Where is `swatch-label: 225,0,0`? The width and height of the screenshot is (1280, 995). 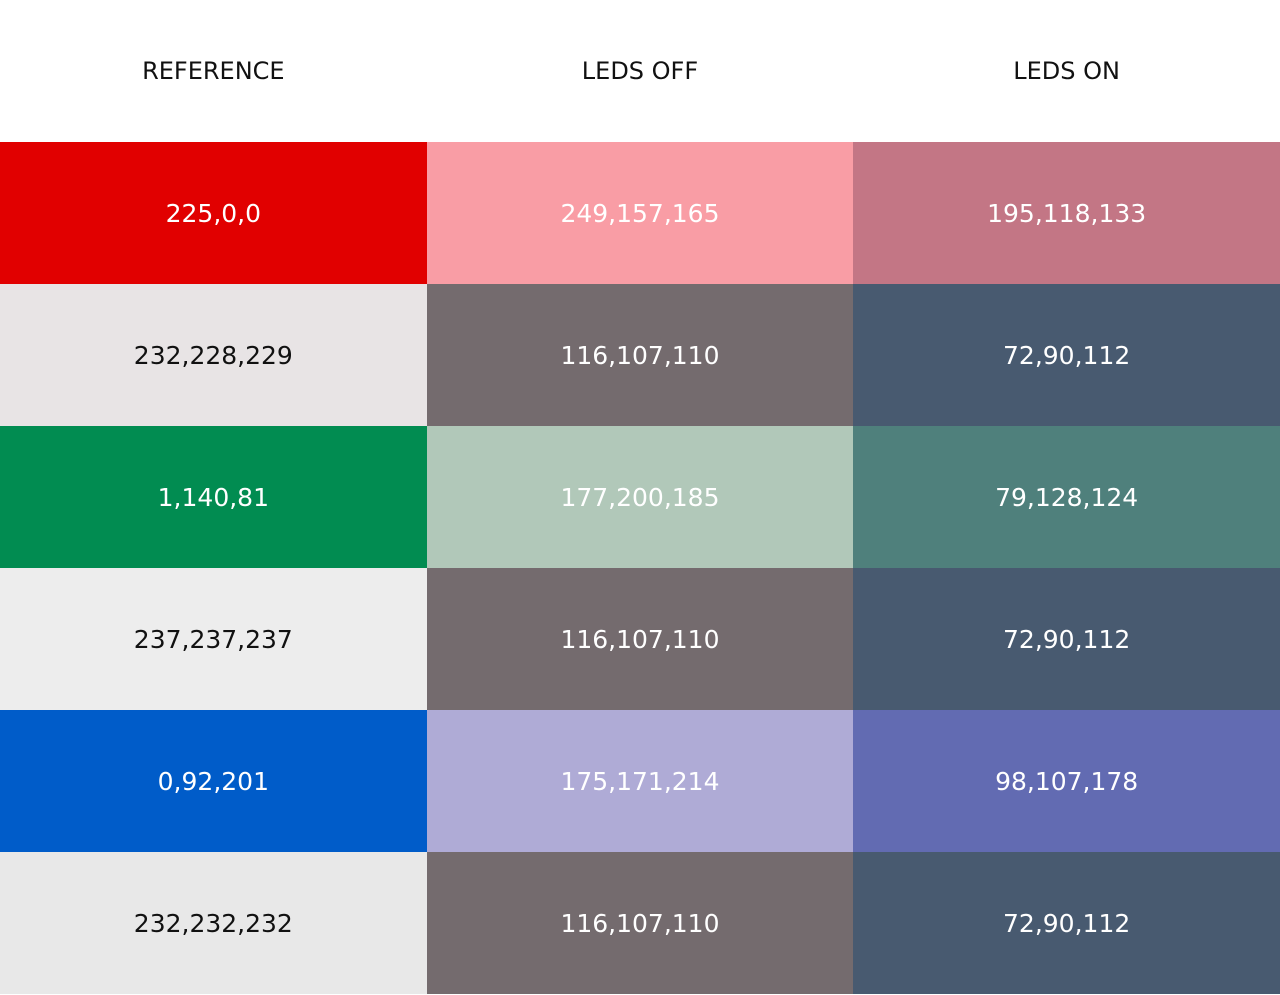
swatch-label: 225,0,0 is located at coordinates (213, 213).